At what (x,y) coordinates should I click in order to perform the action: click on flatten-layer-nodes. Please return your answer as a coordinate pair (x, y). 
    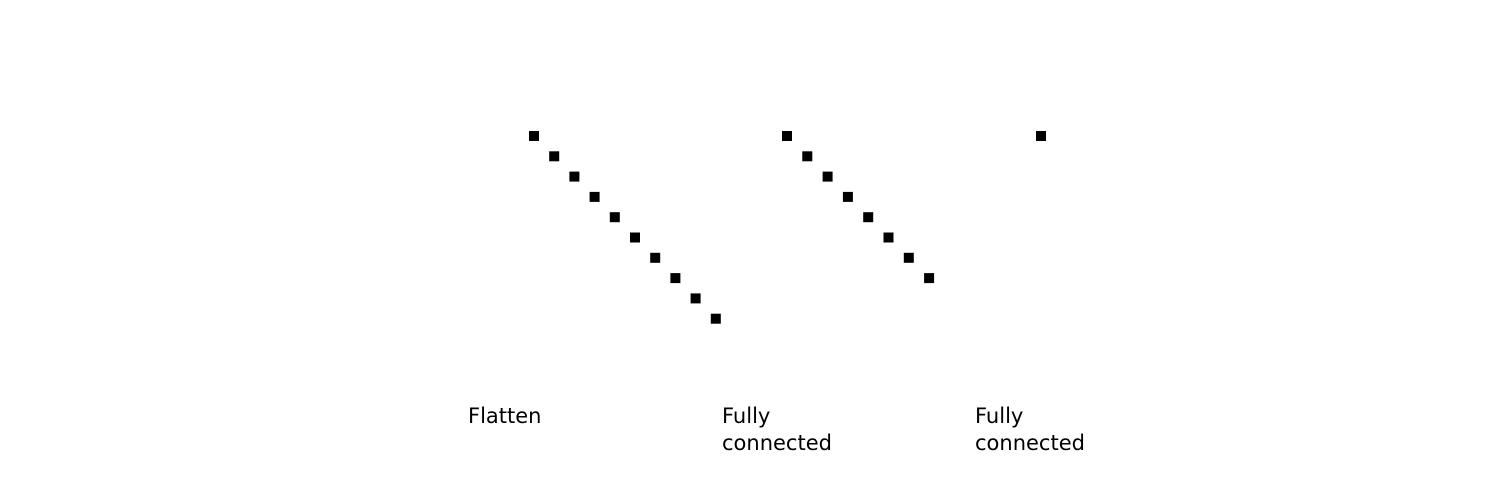
    Looking at the image, I should click on (625, 227).